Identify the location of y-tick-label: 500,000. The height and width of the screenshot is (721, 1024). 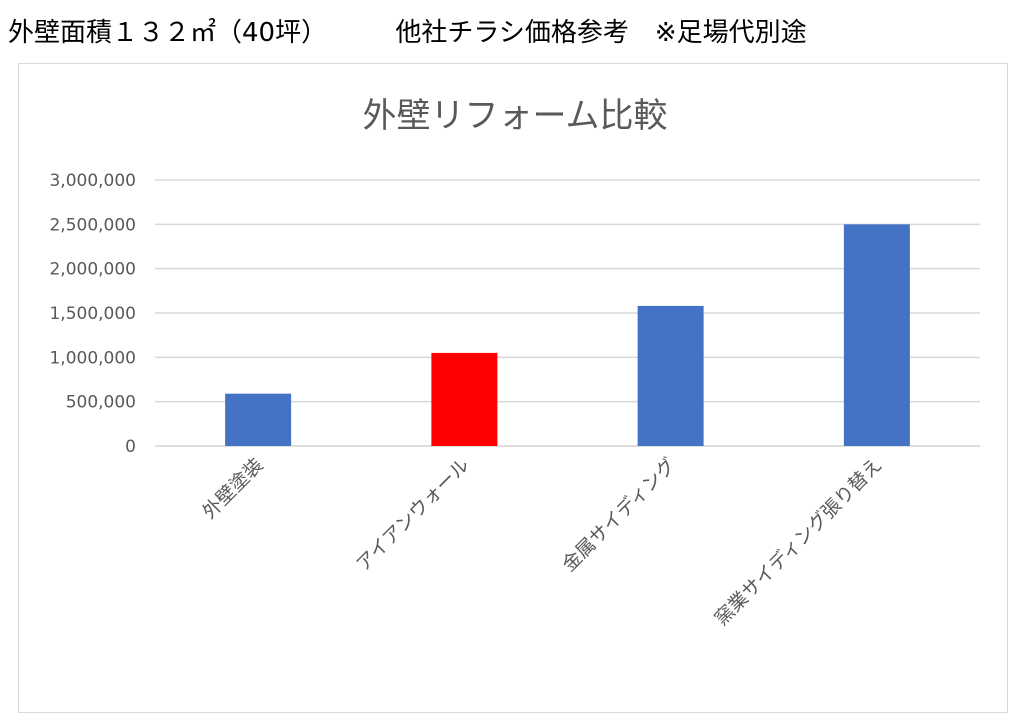
(101, 403).